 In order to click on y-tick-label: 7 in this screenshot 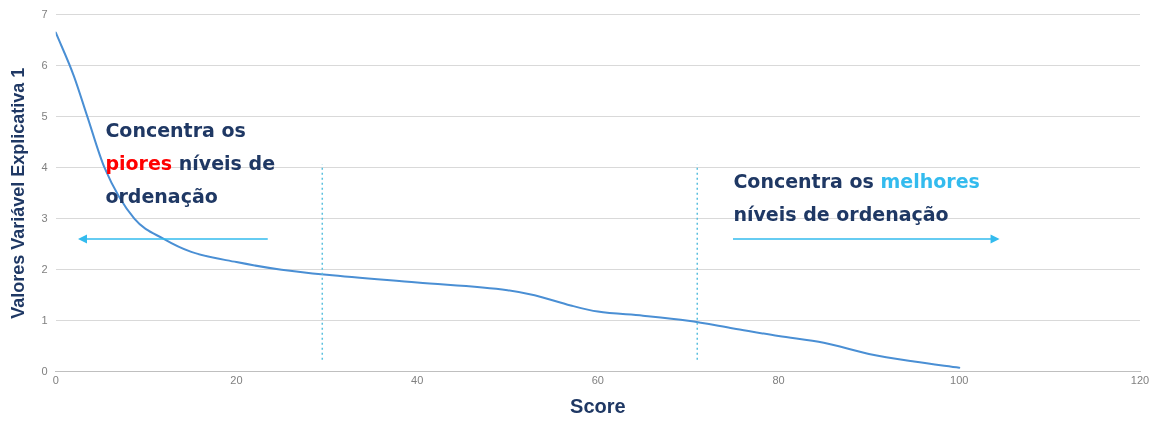, I will do `click(44, 13)`.